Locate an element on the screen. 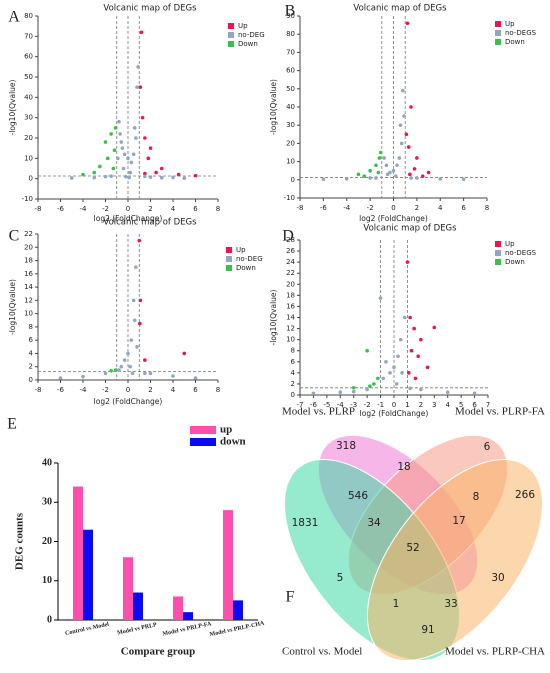  set-ellipse is located at coordinates (455, 560).